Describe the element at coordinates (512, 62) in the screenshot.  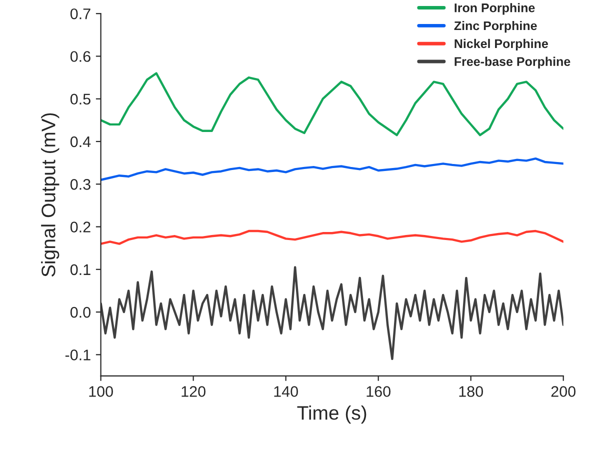
I see `legend-label: Free-base Porphine` at that location.